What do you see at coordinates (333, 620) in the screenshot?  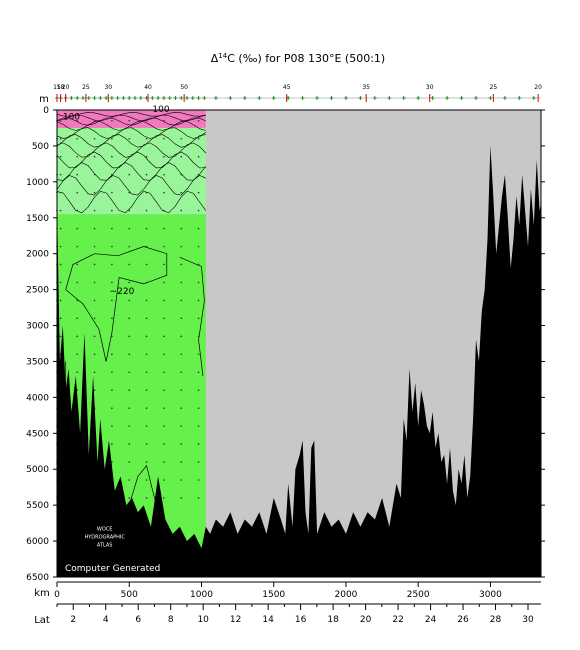 I see `lat-tick-label-18: 18` at bounding box center [333, 620].